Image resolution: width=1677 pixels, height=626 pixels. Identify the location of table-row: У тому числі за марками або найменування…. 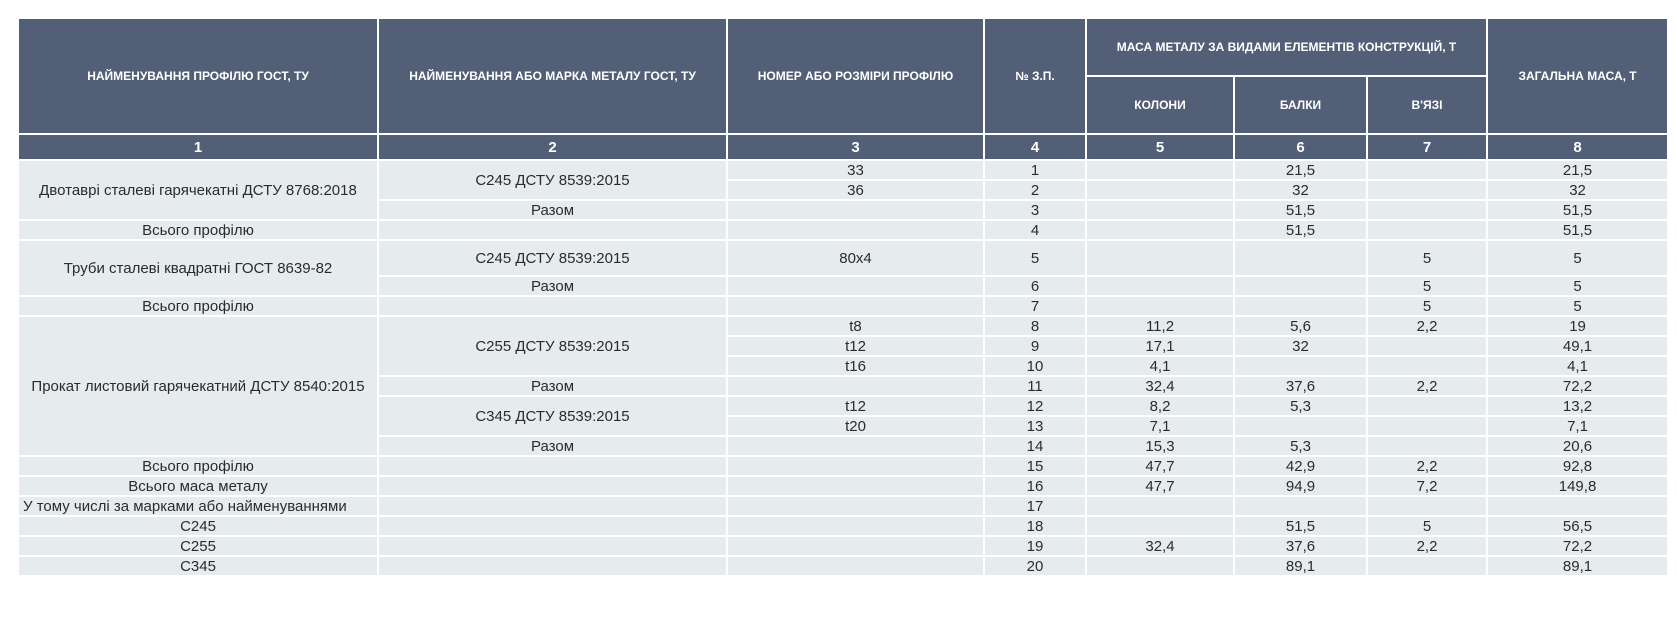
(843, 506).